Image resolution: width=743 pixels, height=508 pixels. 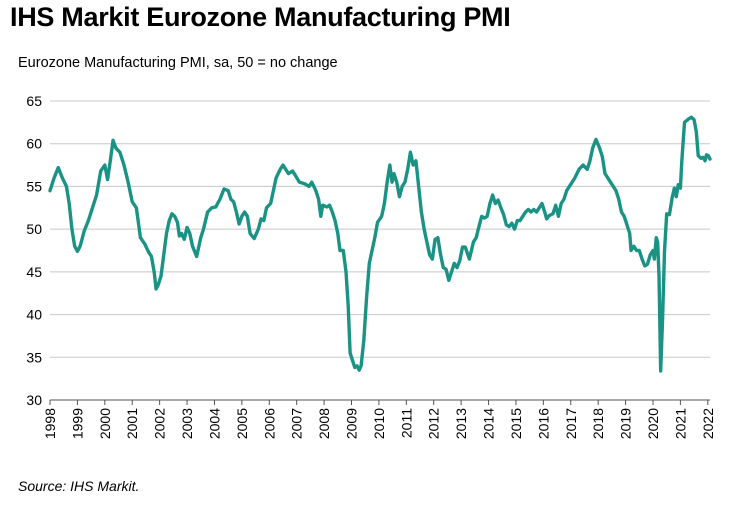 What do you see at coordinates (269, 423) in the screenshot?
I see `x-tick-label-2006: 2006` at bounding box center [269, 423].